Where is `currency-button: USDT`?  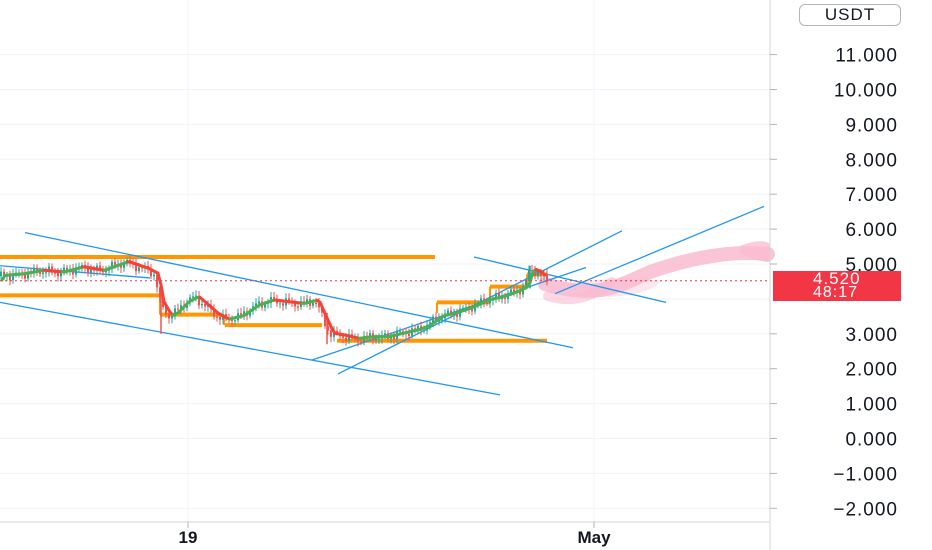 currency-button: USDT is located at coordinates (850, 15).